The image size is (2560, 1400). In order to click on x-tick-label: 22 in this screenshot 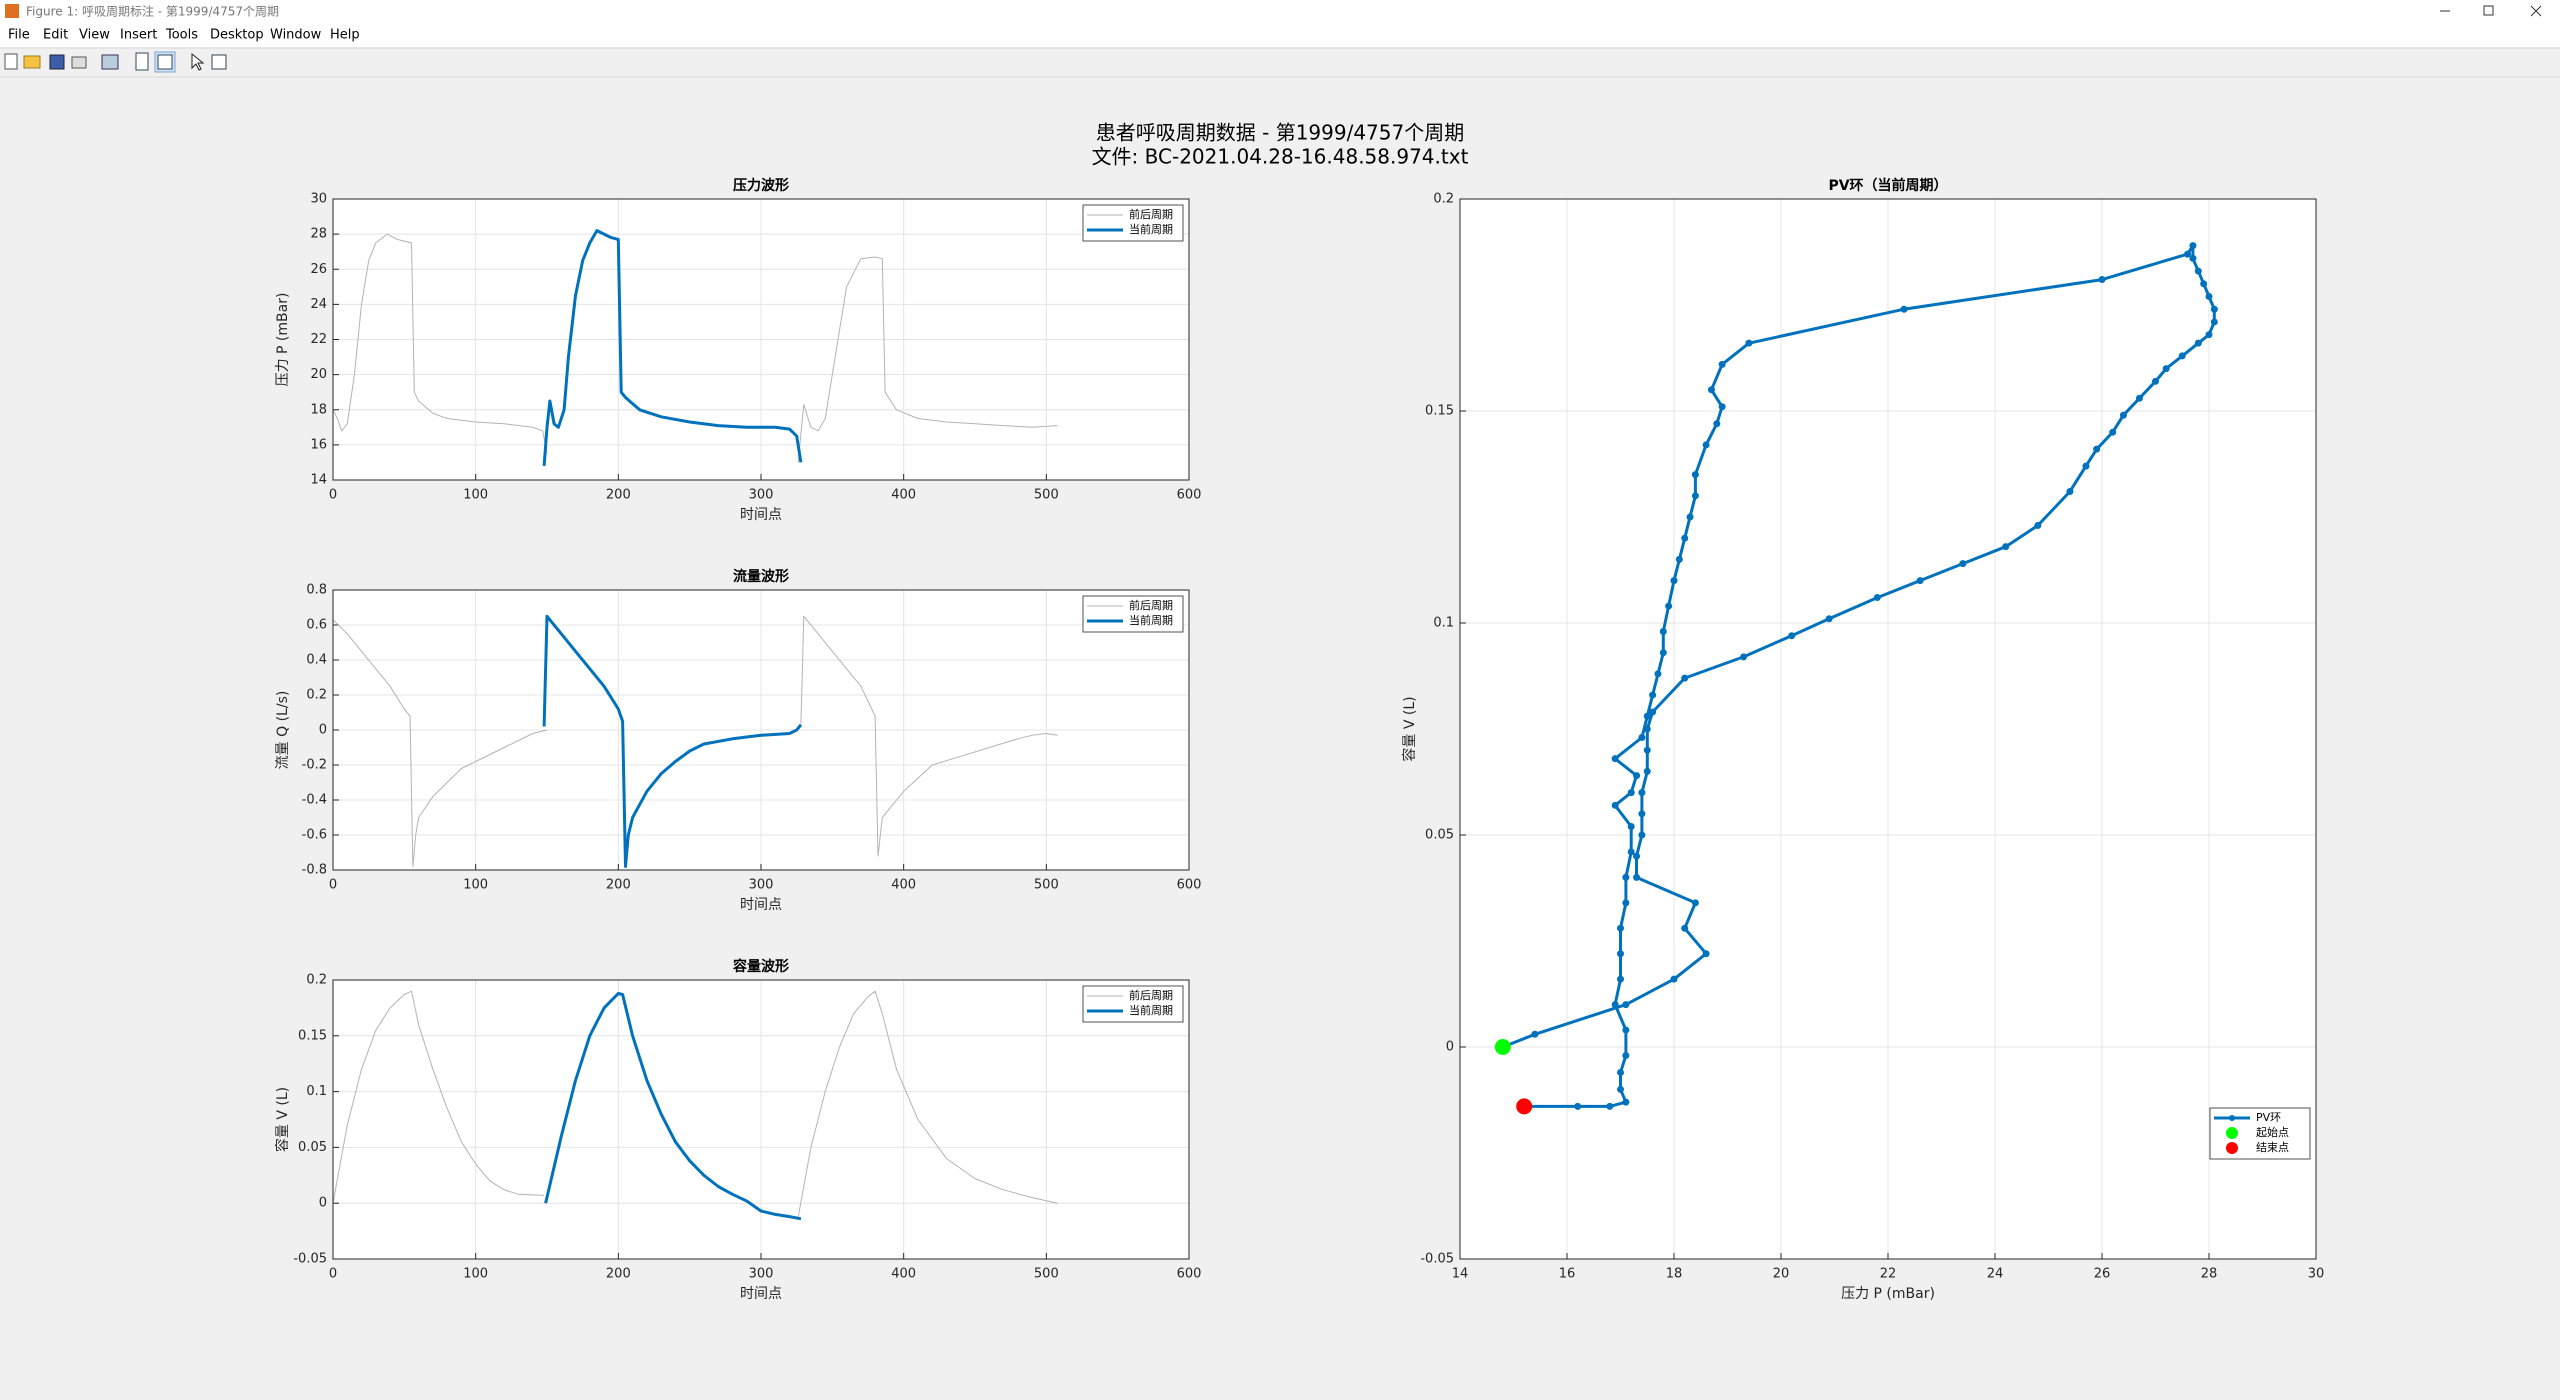, I will do `click(1888, 1274)`.